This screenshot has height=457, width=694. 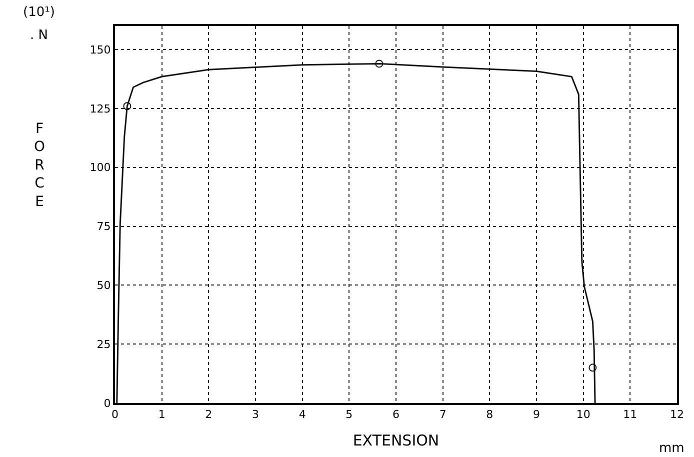 What do you see at coordinates (583, 415) in the screenshot?
I see `x-tick-label: 10` at bounding box center [583, 415].